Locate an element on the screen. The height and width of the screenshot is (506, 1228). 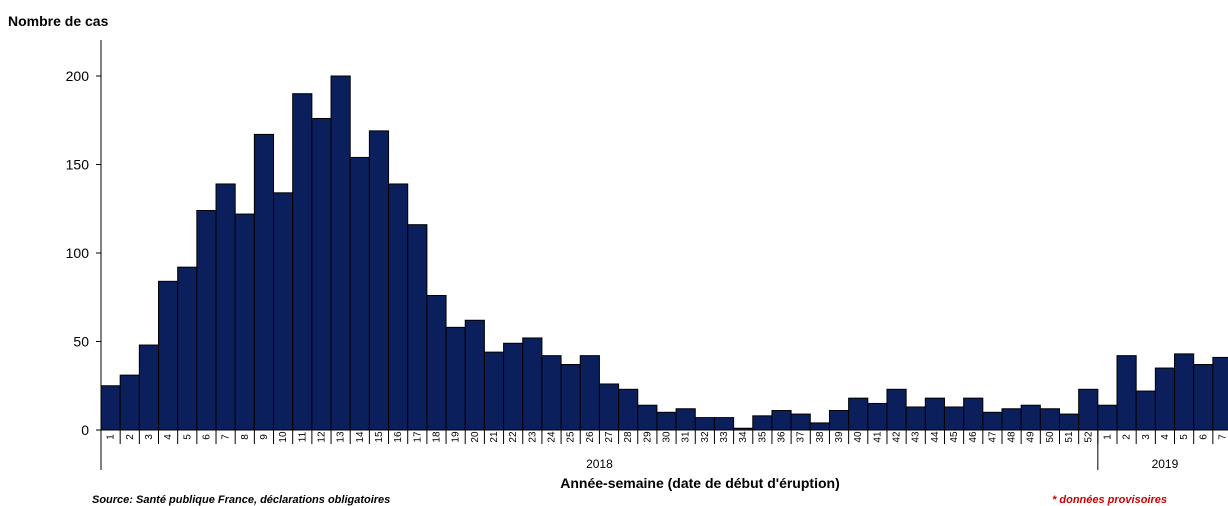
week-tick-label: 32 is located at coordinates (705, 437).